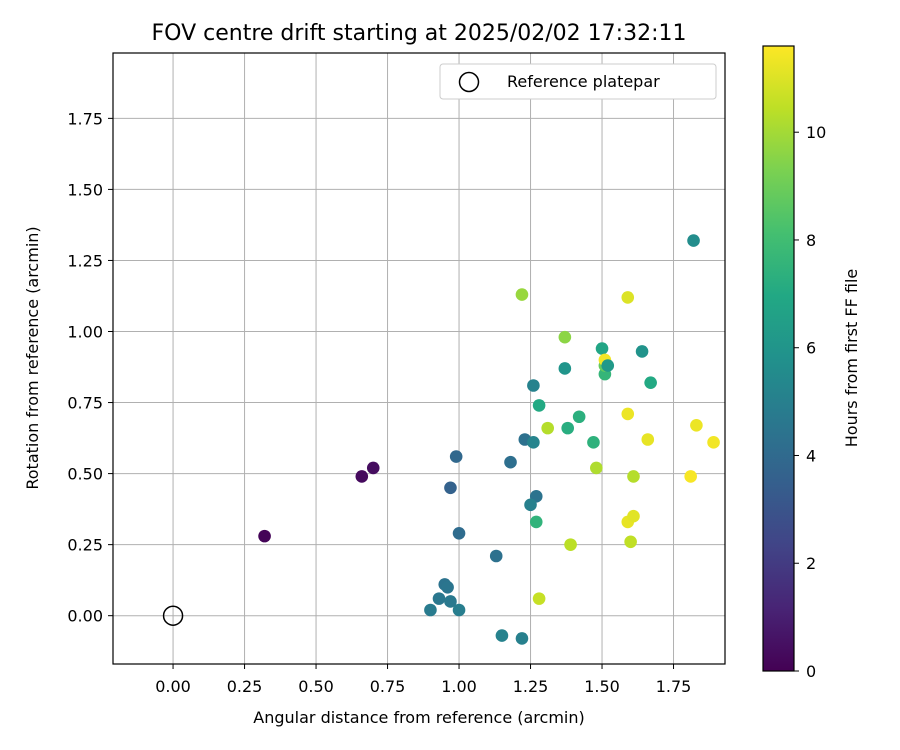 The height and width of the screenshot is (750, 900). Describe the element at coordinates (583, 81) in the screenshot. I see `legend-label-reference-platepar: Reference platepar` at that location.